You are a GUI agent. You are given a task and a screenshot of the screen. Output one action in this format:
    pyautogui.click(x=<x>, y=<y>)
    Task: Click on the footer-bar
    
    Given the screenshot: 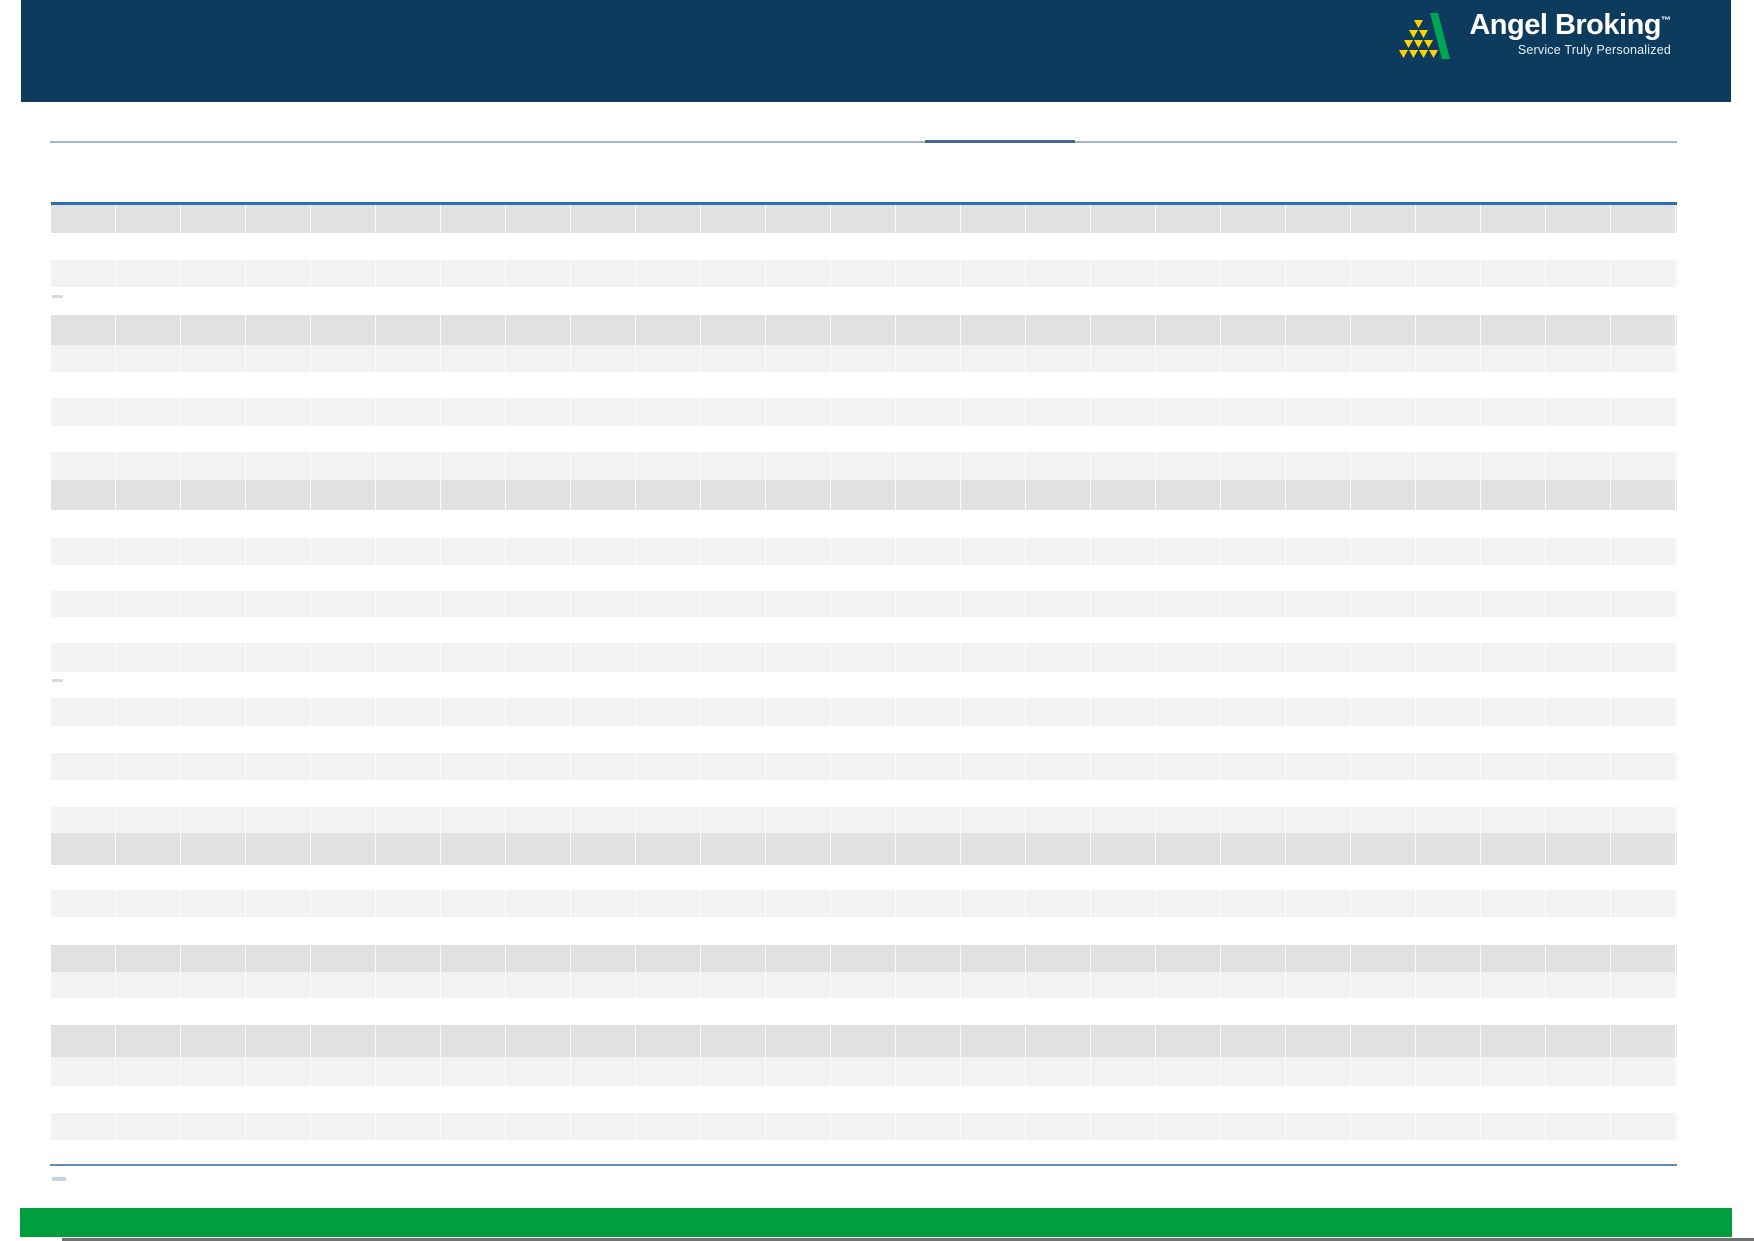 What is the action you would take?
    pyautogui.click(x=876, y=1222)
    